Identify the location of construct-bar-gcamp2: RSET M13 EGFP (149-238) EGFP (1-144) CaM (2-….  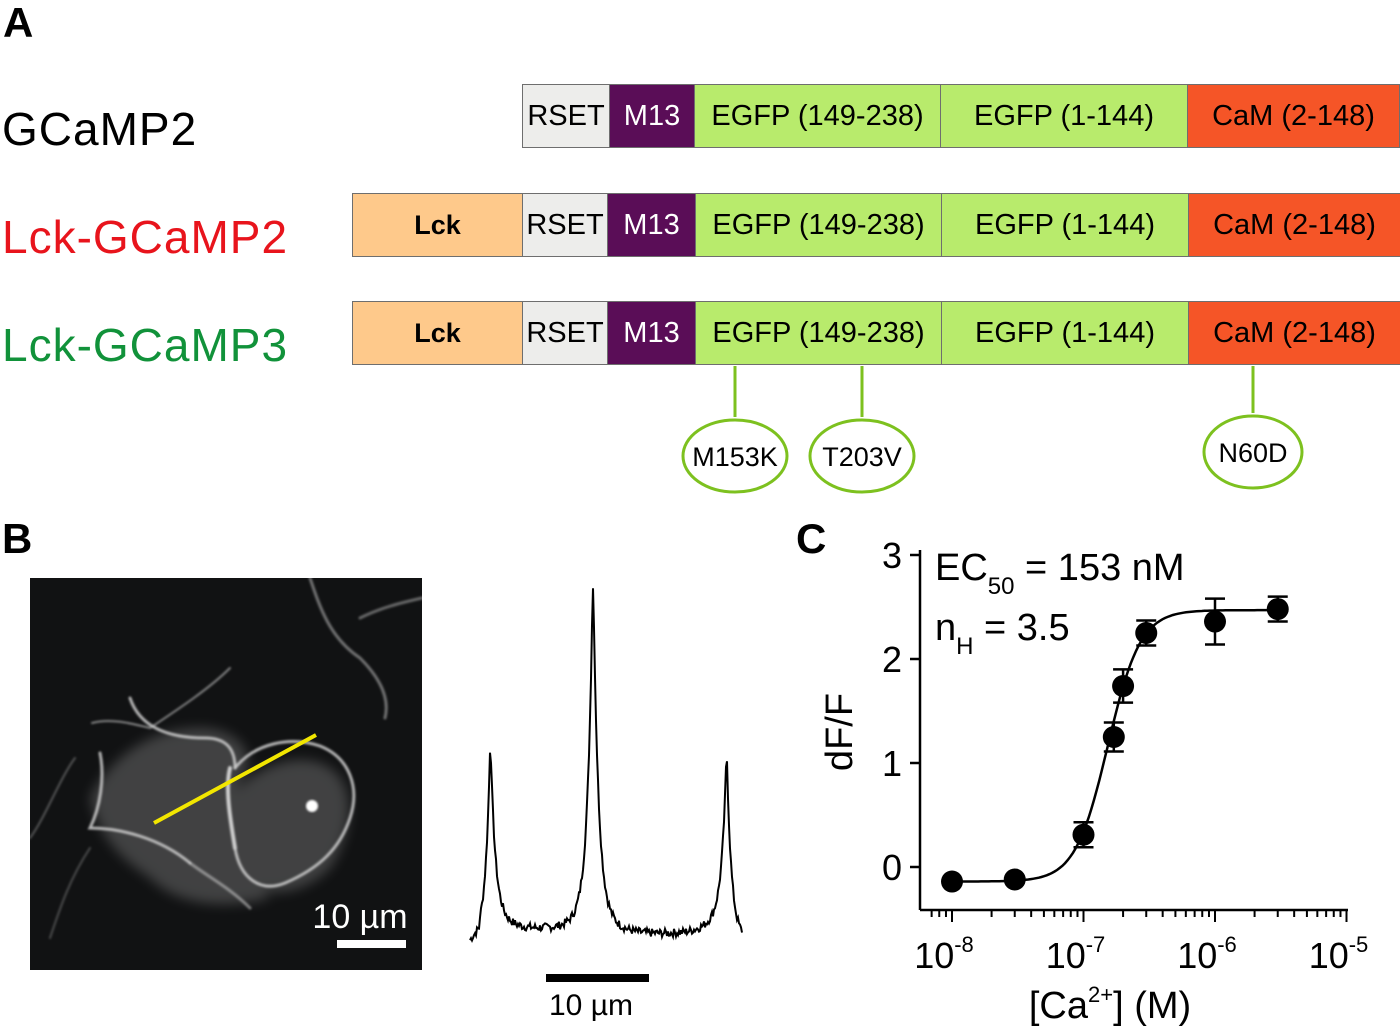
(961, 116).